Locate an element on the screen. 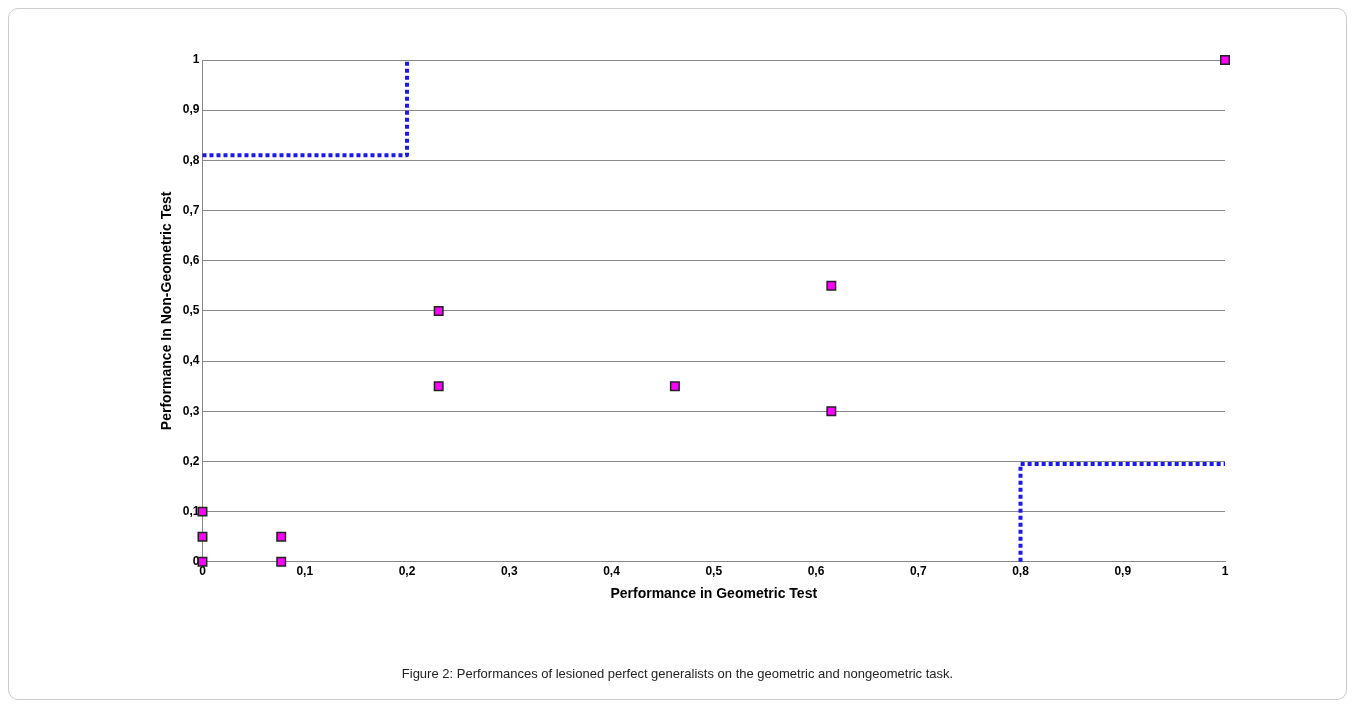  x-tick-label: 0,8 is located at coordinates (1021, 571).